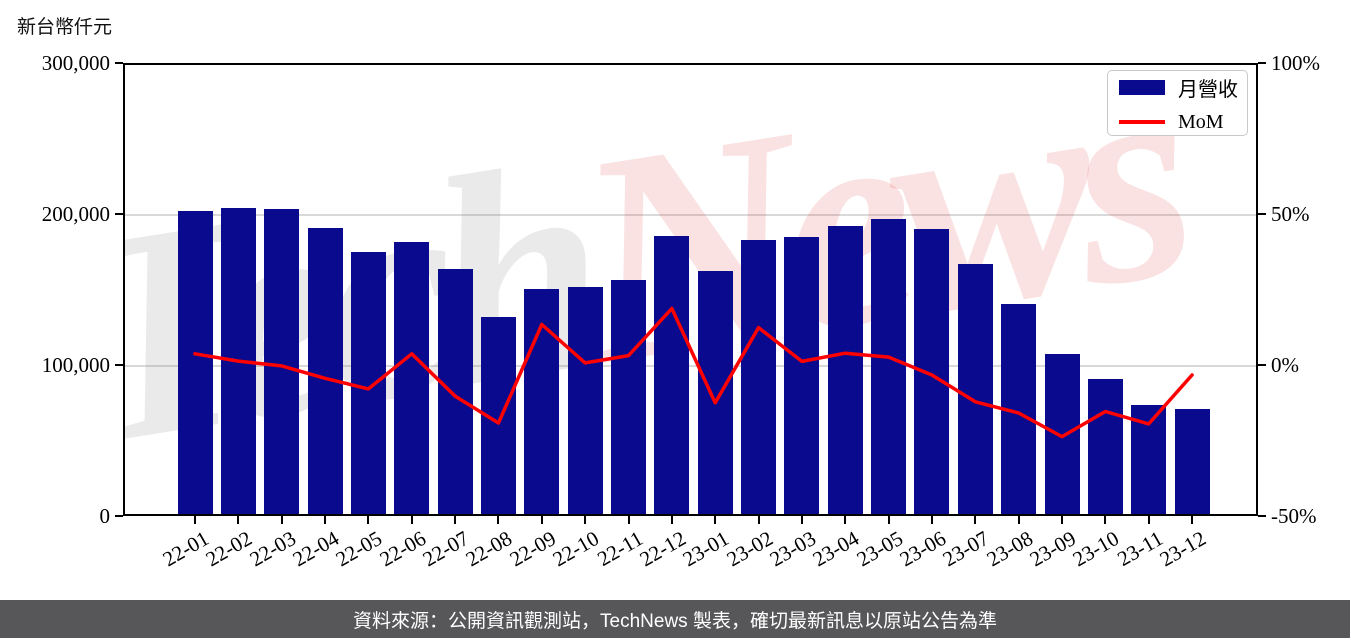 The width and height of the screenshot is (1350, 638). I want to click on left-axis-tick-label: 0, so click(105, 516).